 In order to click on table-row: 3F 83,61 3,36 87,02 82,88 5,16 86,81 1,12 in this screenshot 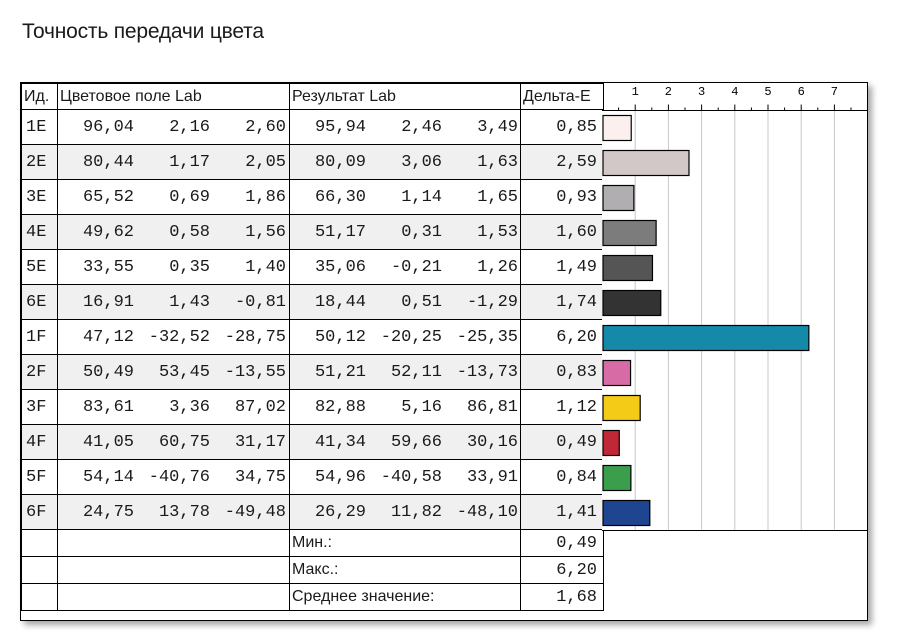, I will do `click(312, 407)`.